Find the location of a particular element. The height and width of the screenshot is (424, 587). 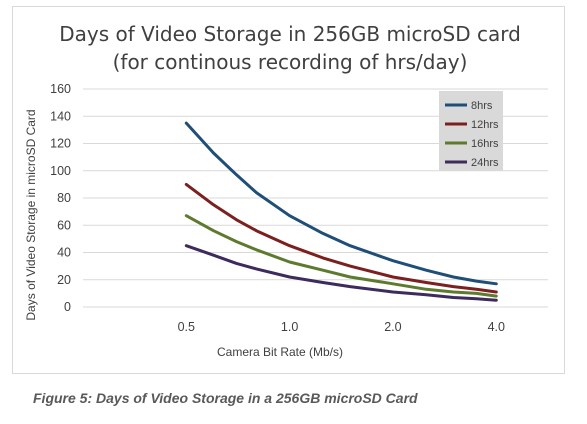

y-tick-label: 80 is located at coordinates (64, 198).